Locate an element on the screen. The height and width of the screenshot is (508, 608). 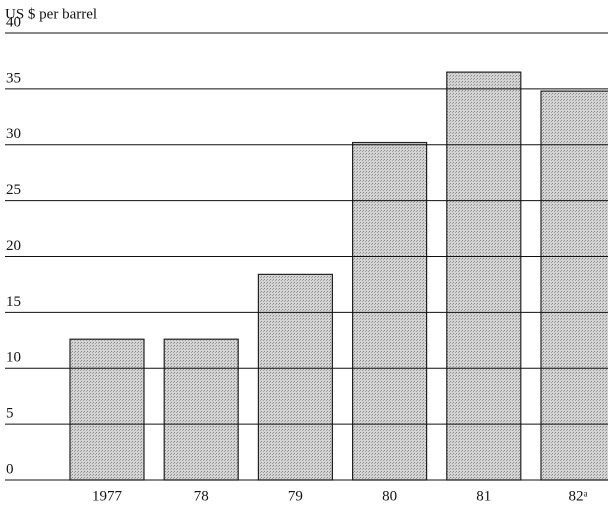
x-tick-label: 81 is located at coordinates (483, 496).